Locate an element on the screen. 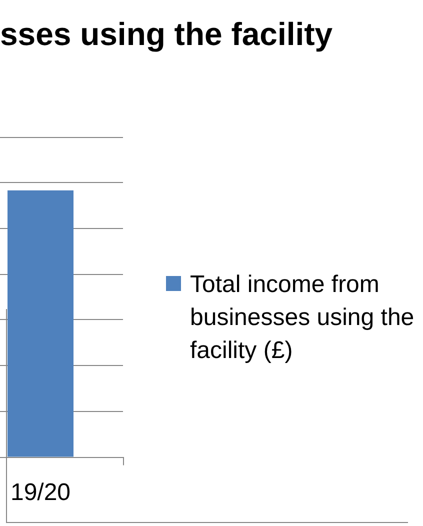  chart-title: sses using the facility is located at coordinates (166, 34).